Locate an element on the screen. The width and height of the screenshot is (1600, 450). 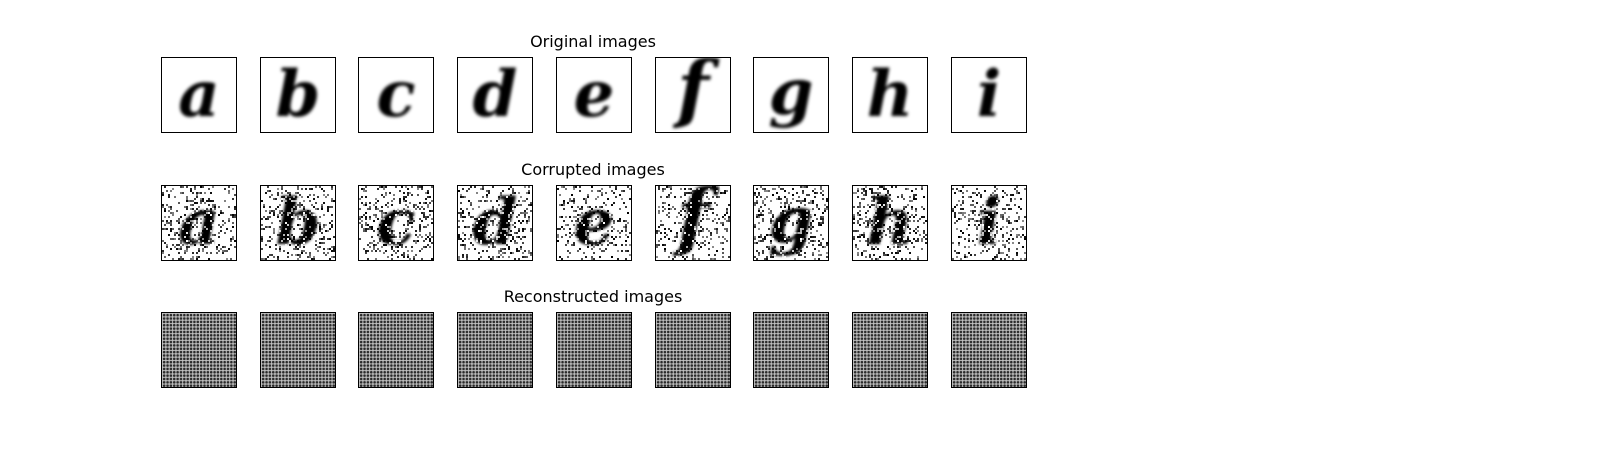
clean-glyph-canvas: g is located at coordinates (791, 94).